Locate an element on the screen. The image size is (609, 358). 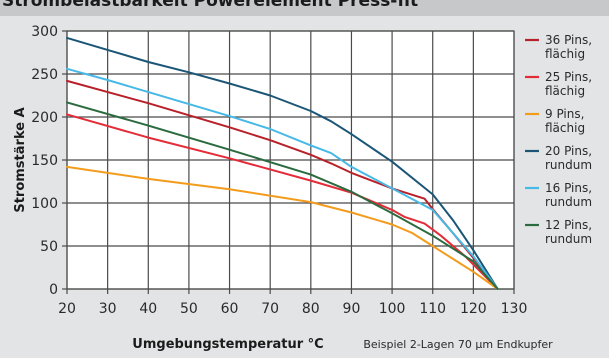
x-tick-label: 60 is located at coordinates (230, 309).